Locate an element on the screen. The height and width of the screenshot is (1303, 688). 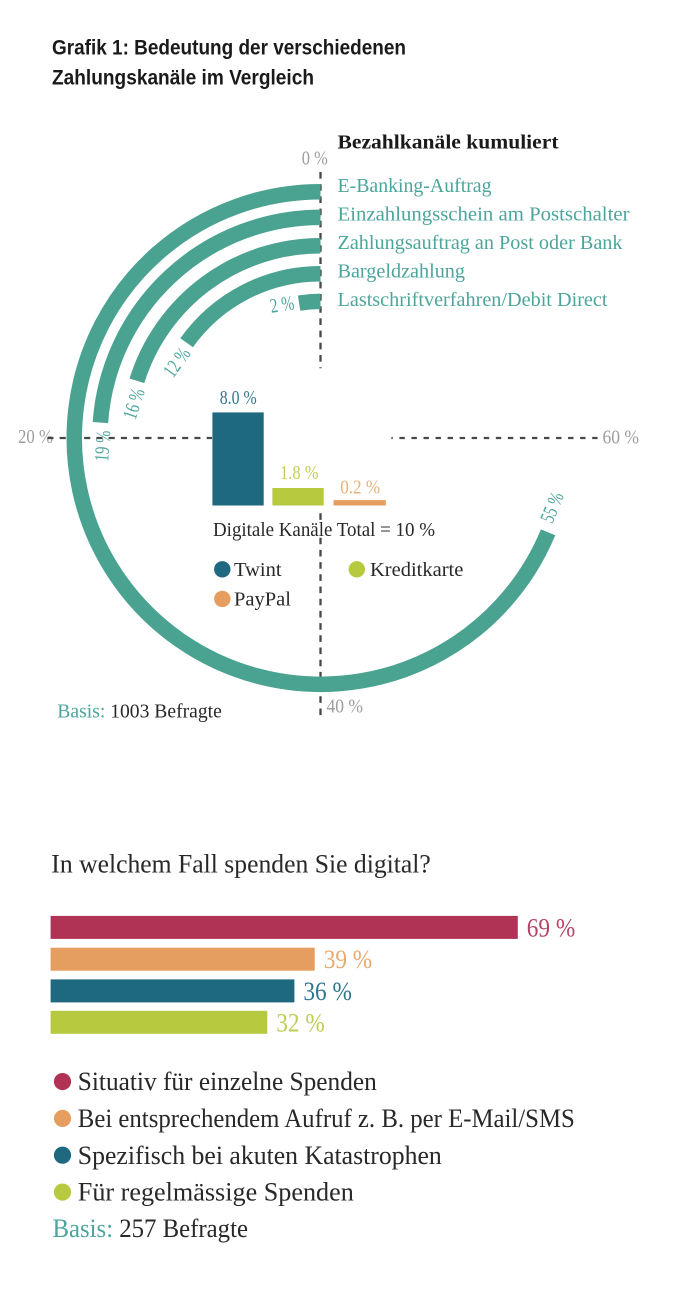
svg-text:Zahlungsauftrag an Post oder B: Zahlungsauftrag an Post oder Bank is located at coordinates (481, 243).